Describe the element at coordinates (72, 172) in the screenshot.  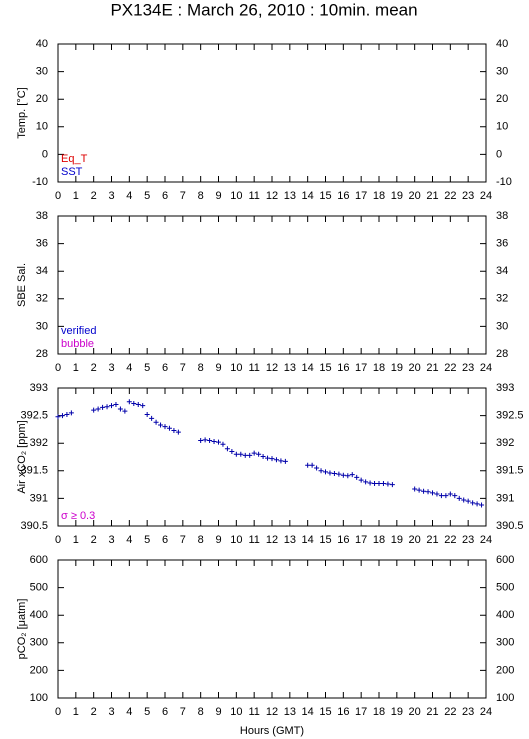
I see `legend-entry: SST` at that location.